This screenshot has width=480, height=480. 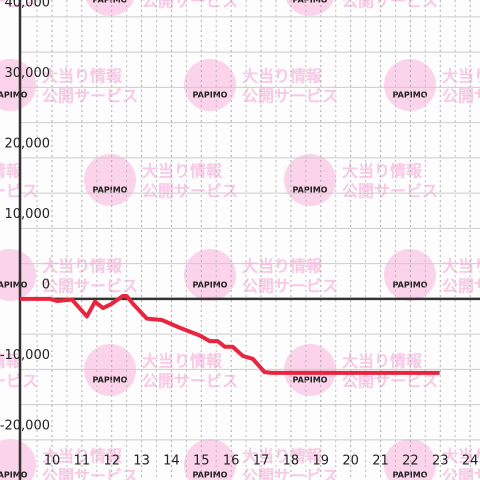 What do you see at coordinates (28, 214) in the screenshot?
I see `y-tick-label: 10,000` at bounding box center [28, 214].